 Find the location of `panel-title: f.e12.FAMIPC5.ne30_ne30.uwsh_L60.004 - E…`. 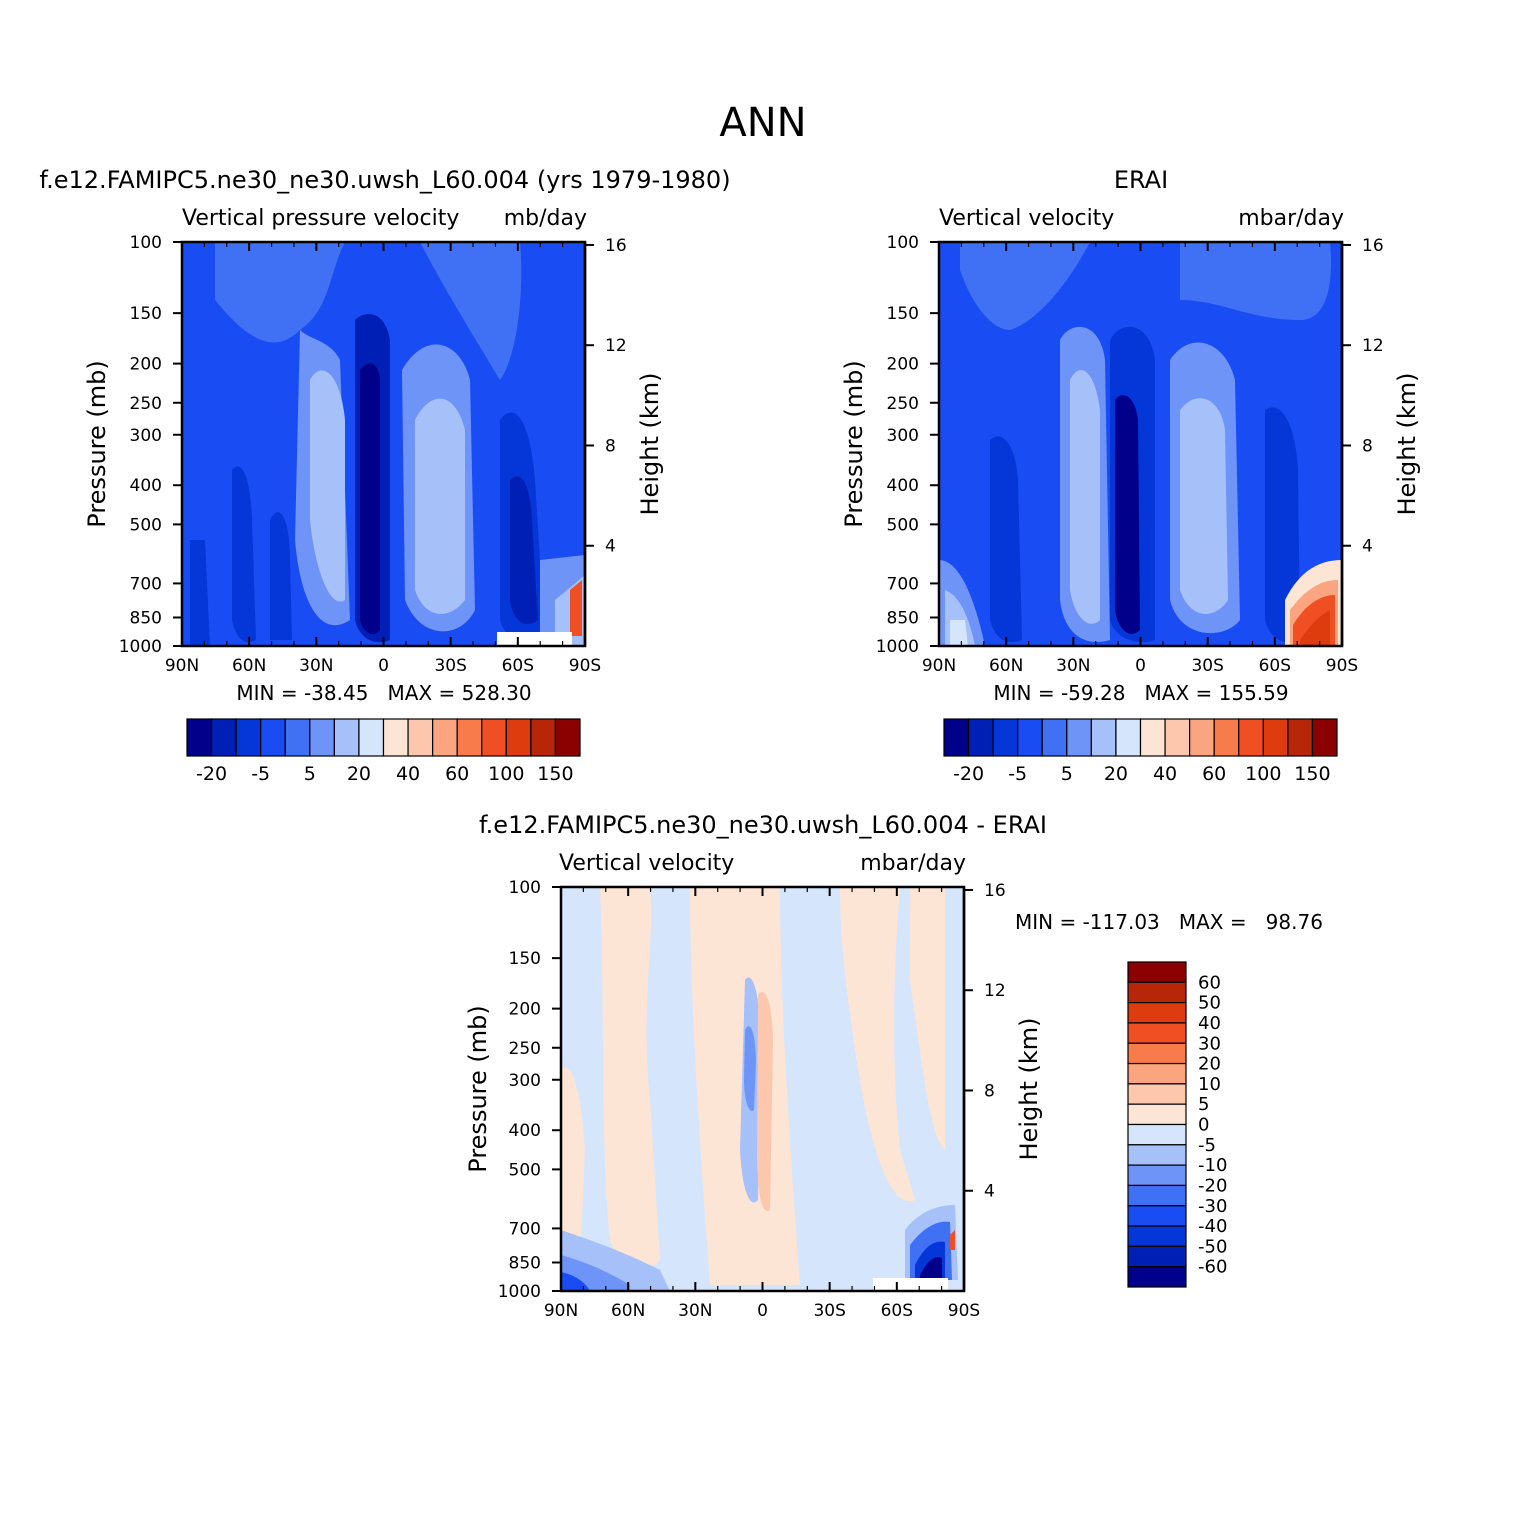

panel-title: f.e12.FAMIPC5.ne30_ne30.uwsh_L60.004 - E… is located at coordinates (763, 825).